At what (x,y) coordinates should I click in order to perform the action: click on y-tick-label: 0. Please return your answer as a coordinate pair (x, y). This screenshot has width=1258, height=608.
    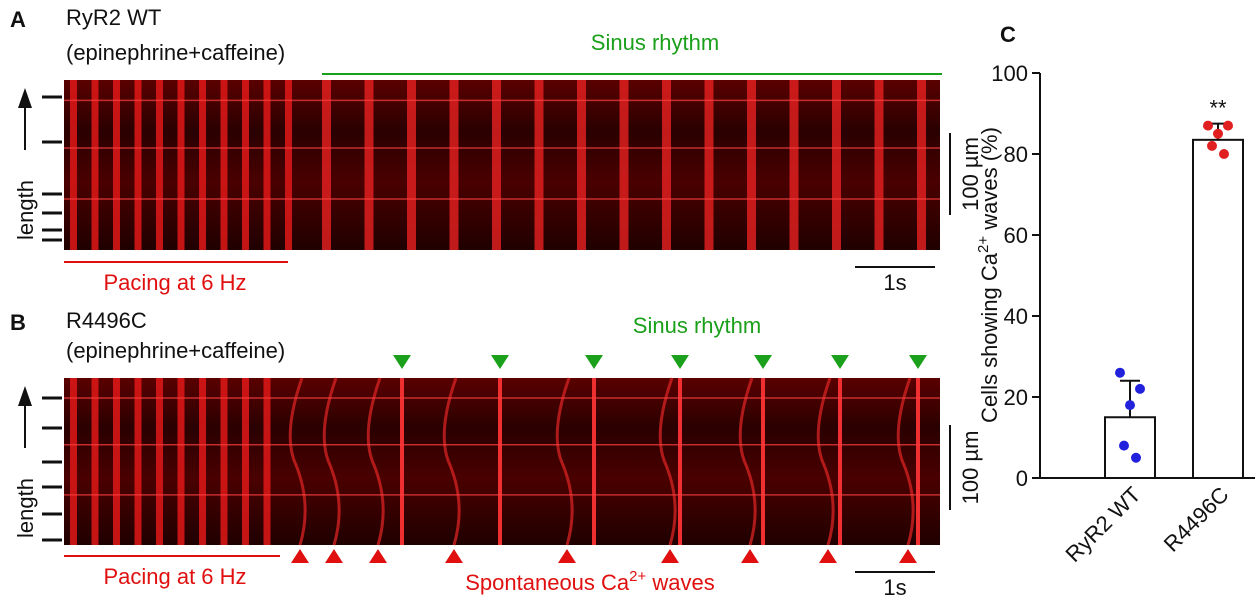
    Looking at the image, I should click on (1022, 478).